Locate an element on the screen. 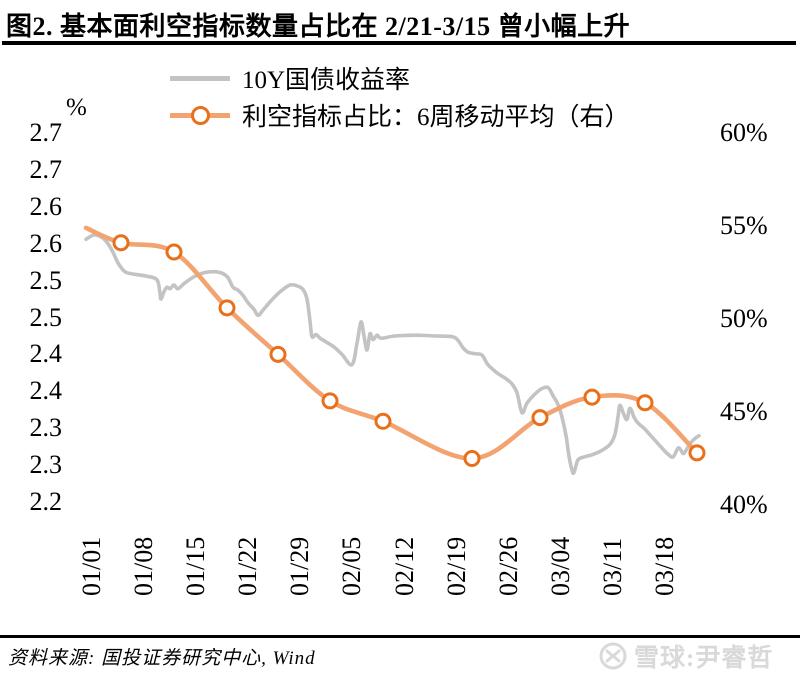 This screenshot has height=674, width=800. orange-line-swatch-icon is located at coordinates (200, 115).